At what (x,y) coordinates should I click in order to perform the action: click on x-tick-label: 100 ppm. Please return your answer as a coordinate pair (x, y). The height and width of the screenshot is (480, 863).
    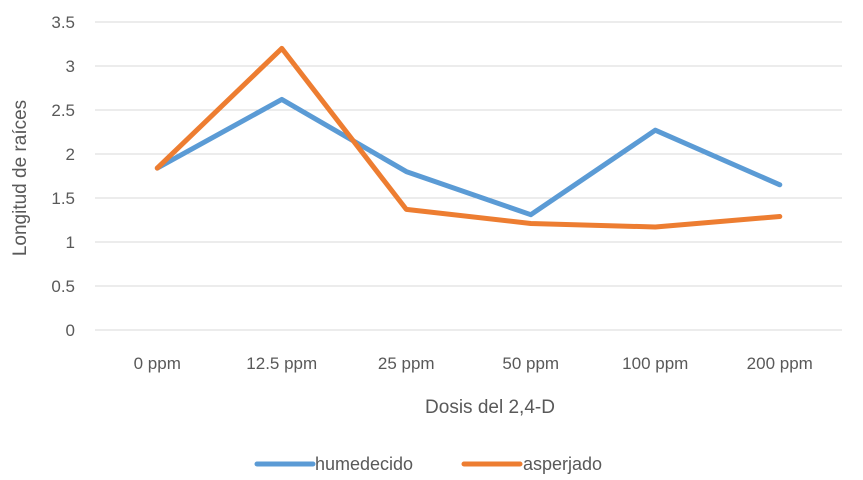
    Looking at the image, I should click on (655, 363).